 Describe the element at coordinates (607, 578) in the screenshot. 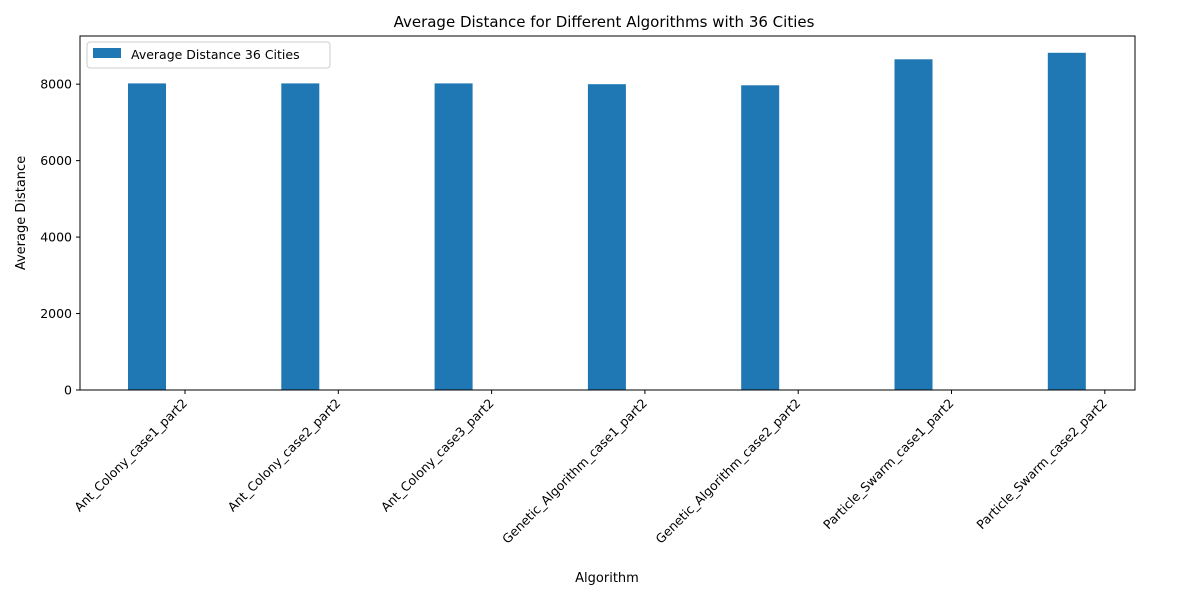

I see `x-axis-label: Algorithm` at that location.